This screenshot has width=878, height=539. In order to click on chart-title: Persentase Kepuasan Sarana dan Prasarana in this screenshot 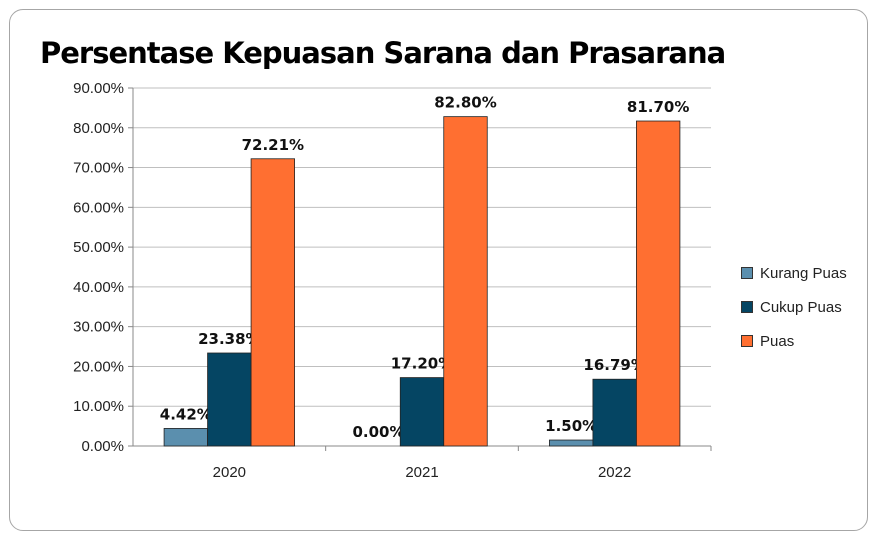, I will do `click(383, 53)`.